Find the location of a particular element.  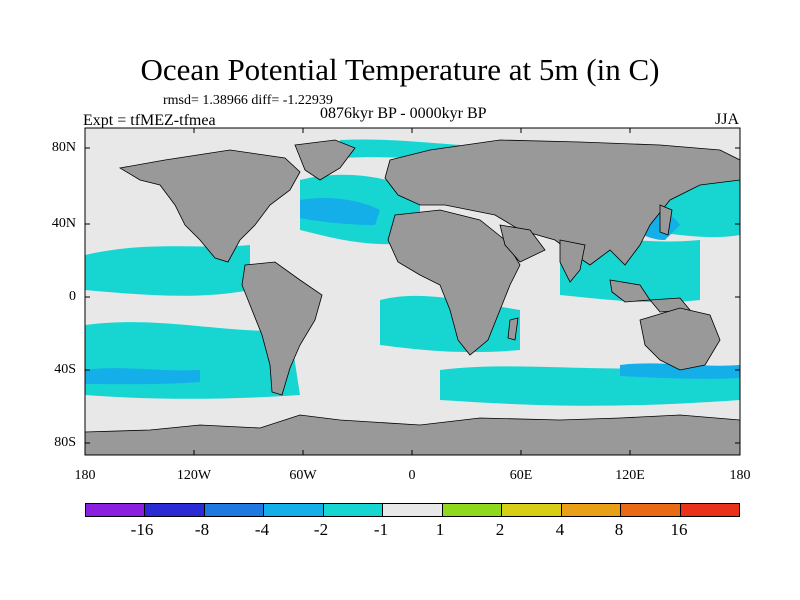

lon-label-60w: 60W is located at coordinates (303, 475).